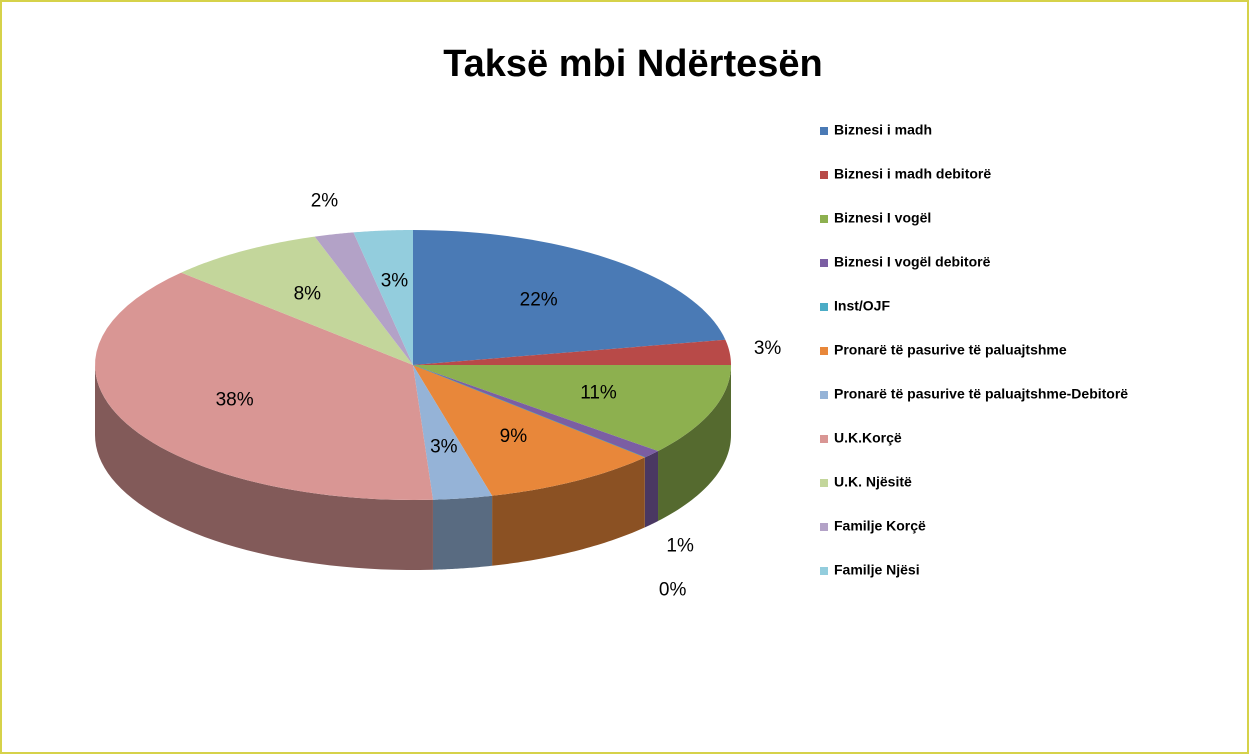  I want to click on data-label: 38%, so click(235, 400).